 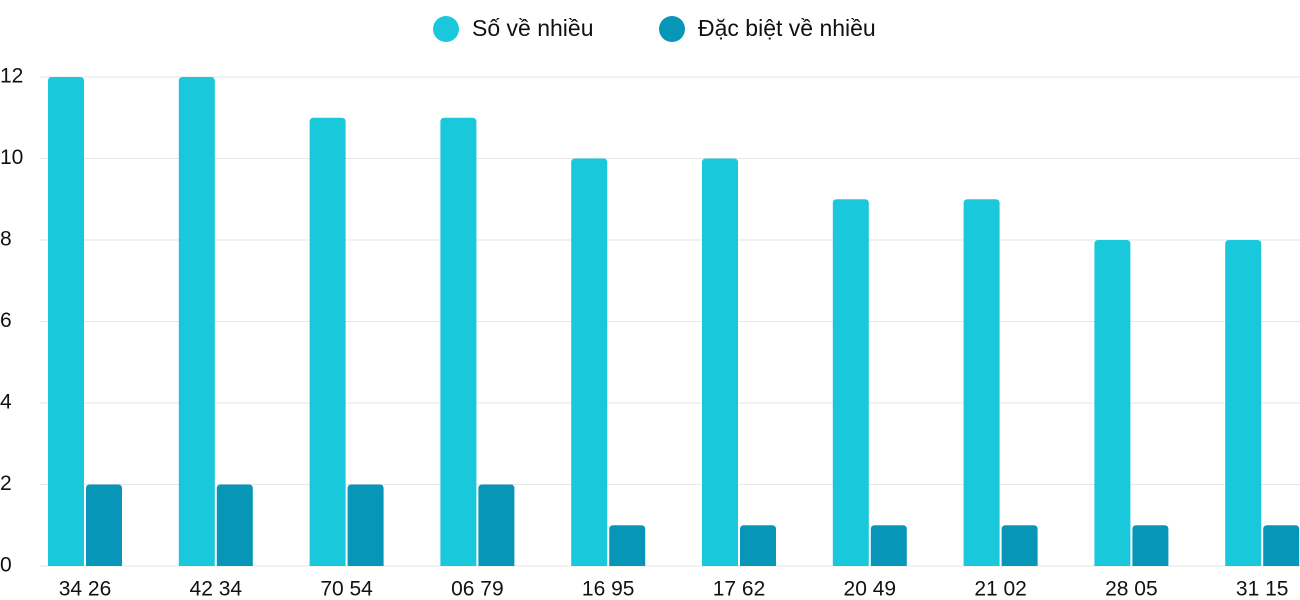 I want to click on x-tick-label: 20 49, so click(x=870, y=589).